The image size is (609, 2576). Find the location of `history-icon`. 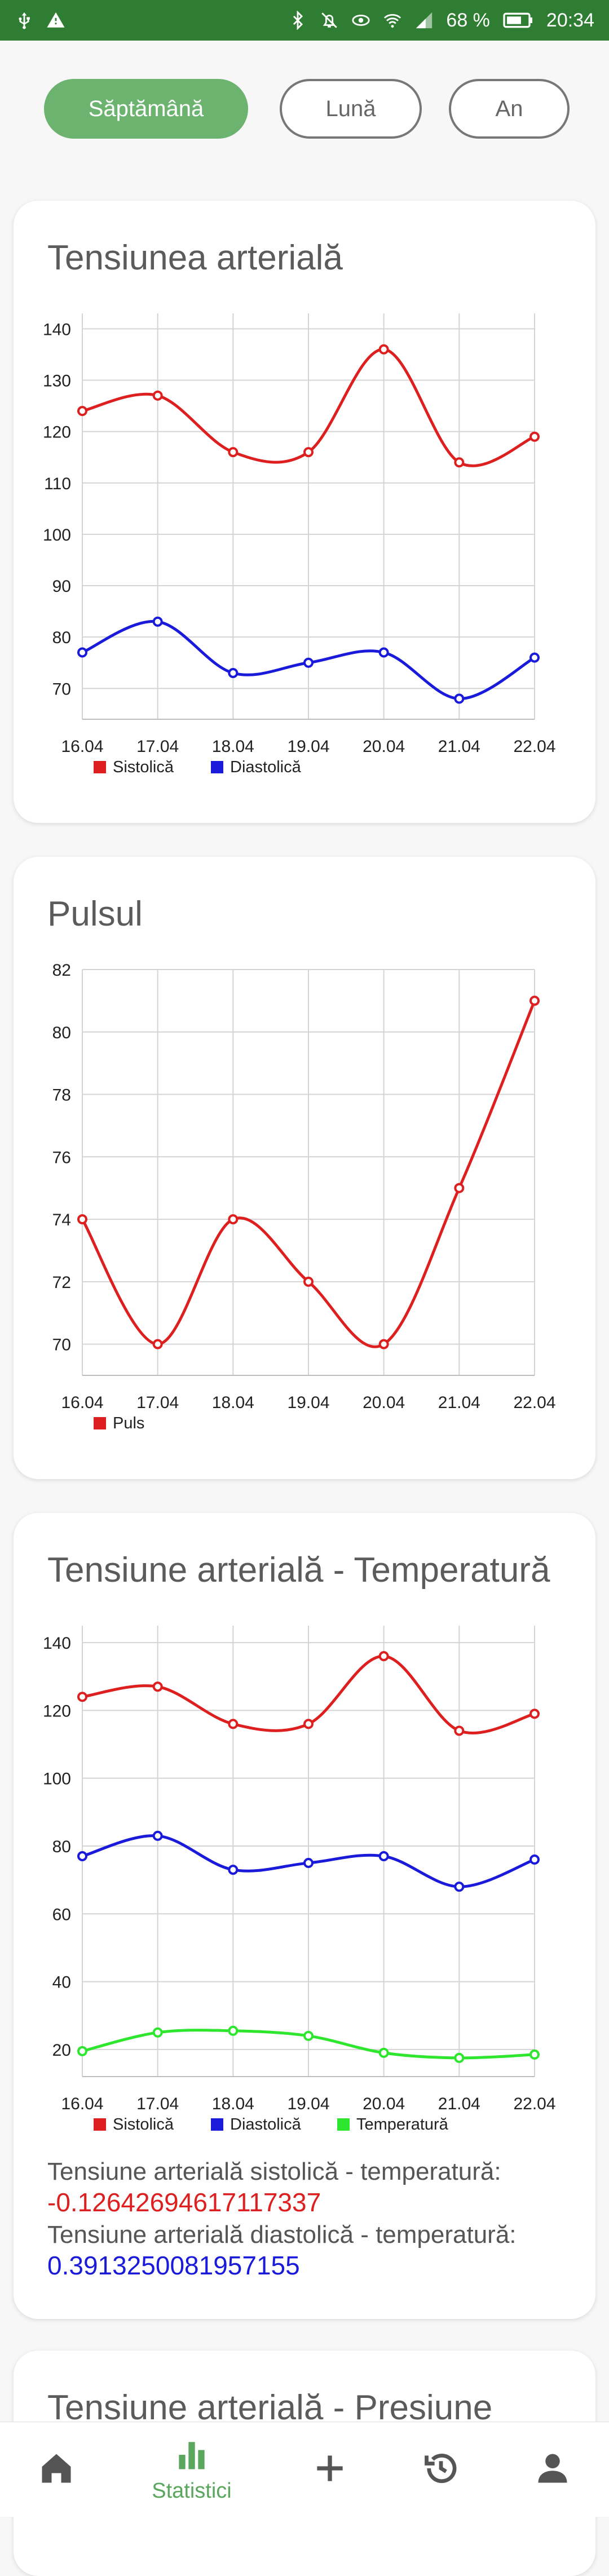

history-icon is located at coordinates (441, 2469).